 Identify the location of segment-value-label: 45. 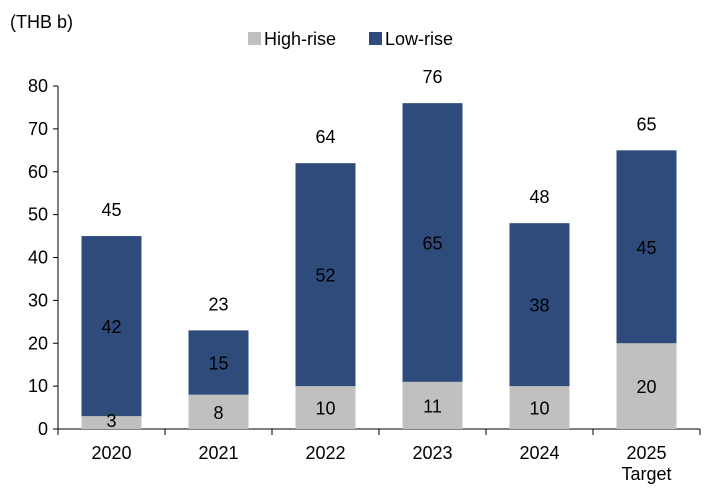
(646, 248).